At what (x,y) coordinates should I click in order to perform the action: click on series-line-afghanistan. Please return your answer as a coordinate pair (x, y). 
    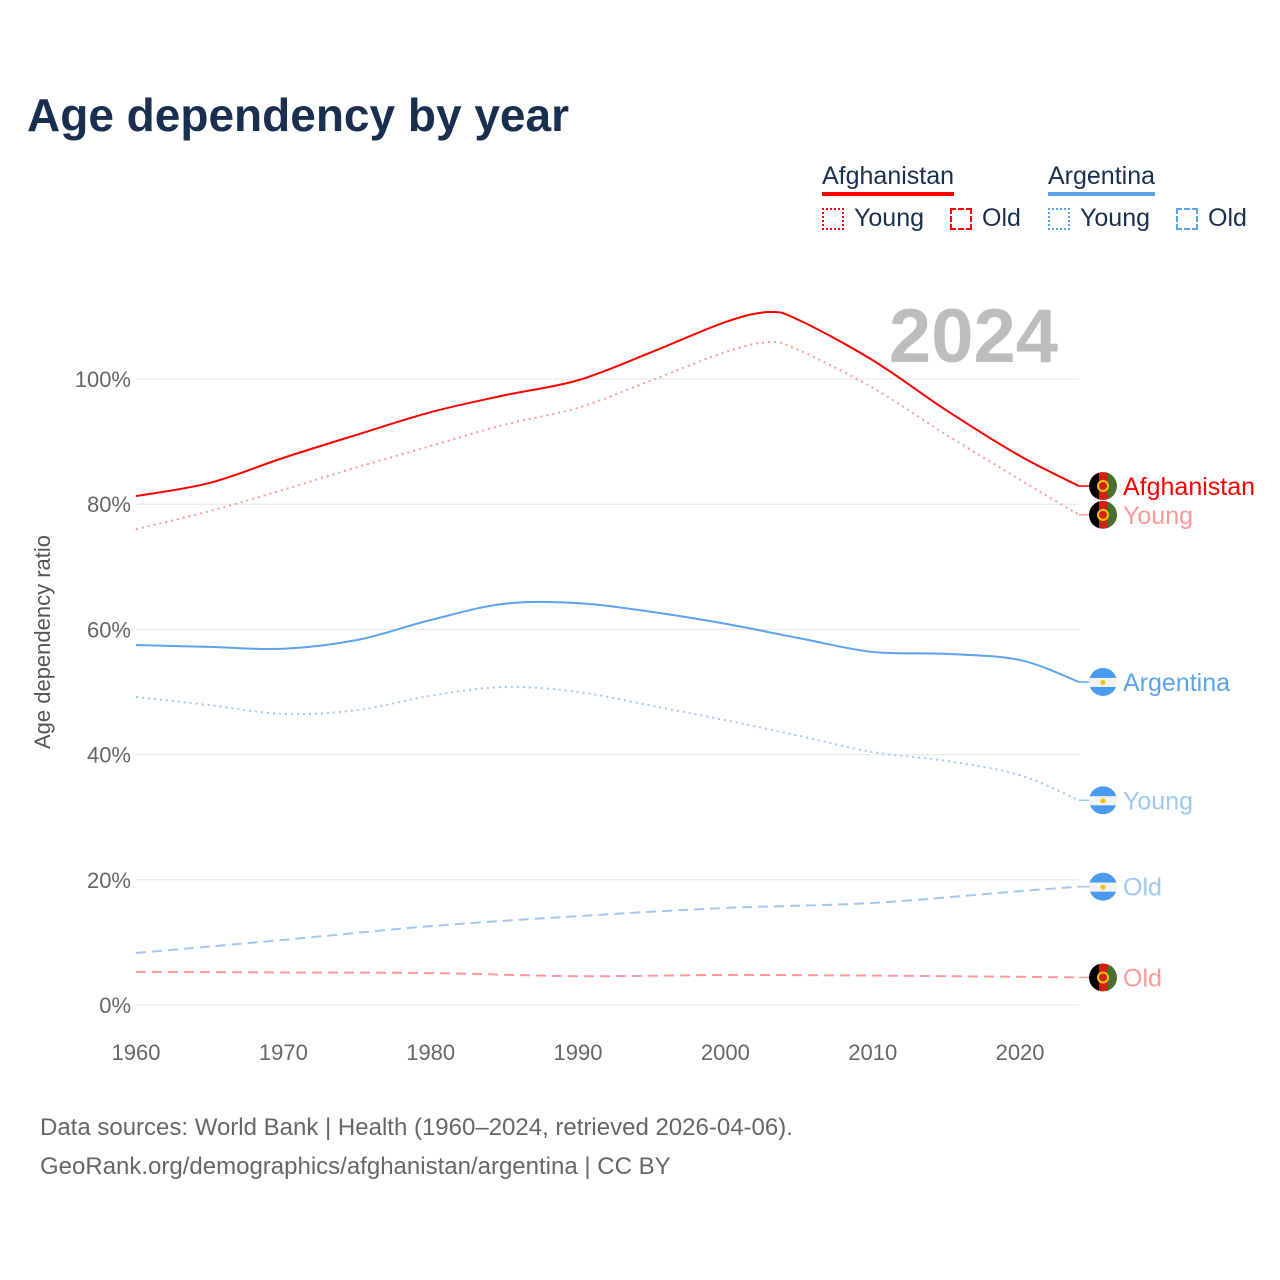
    Looking at the image, I should click on (607, 404).